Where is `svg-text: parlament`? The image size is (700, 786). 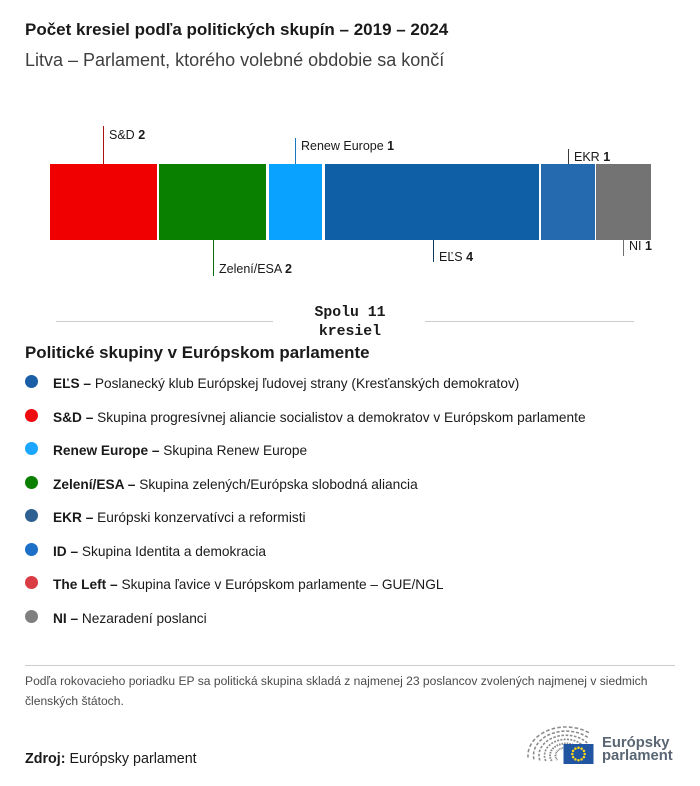
svg-text: parlament is located at coordinates (637, 756).